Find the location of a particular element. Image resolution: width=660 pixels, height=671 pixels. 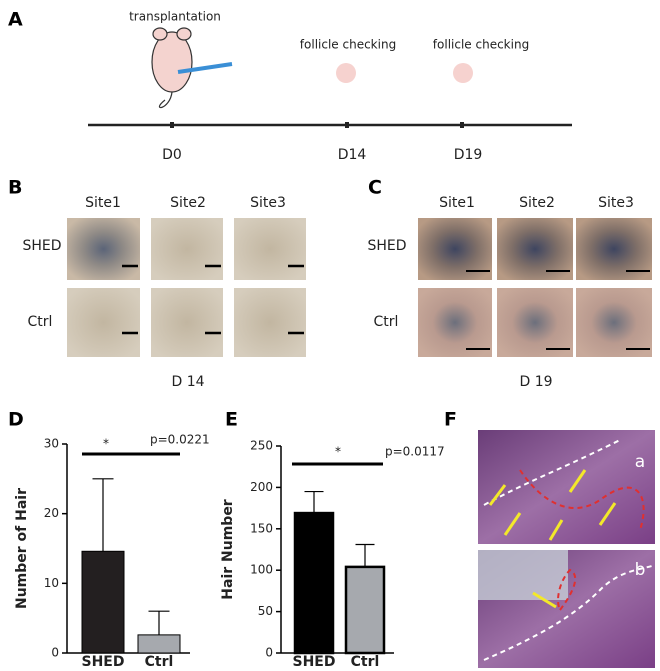

arrows is located at coordinates (552, 539).